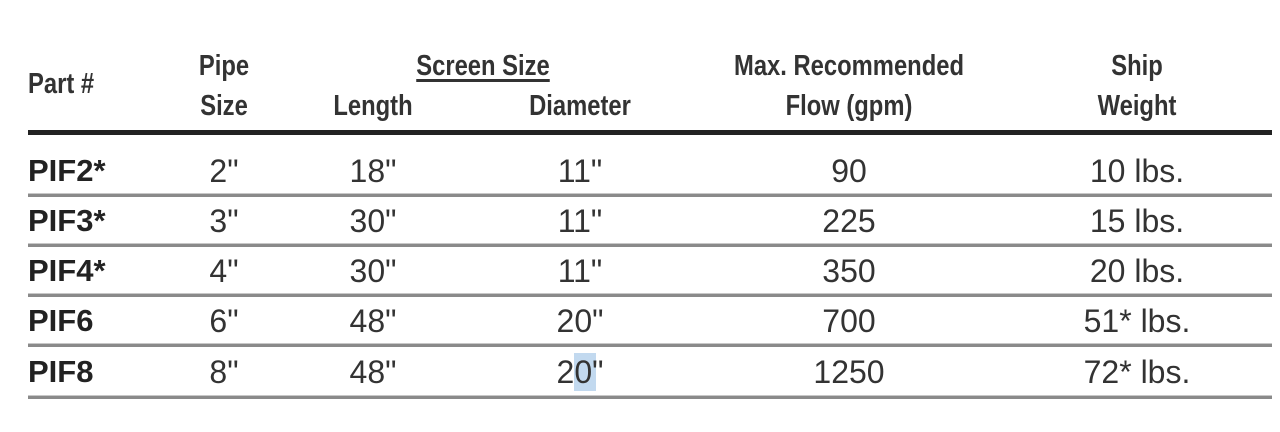 The image size is (1280, 432). I want to click on header-flow-line1: Max. Recommended, so click(849, 66).